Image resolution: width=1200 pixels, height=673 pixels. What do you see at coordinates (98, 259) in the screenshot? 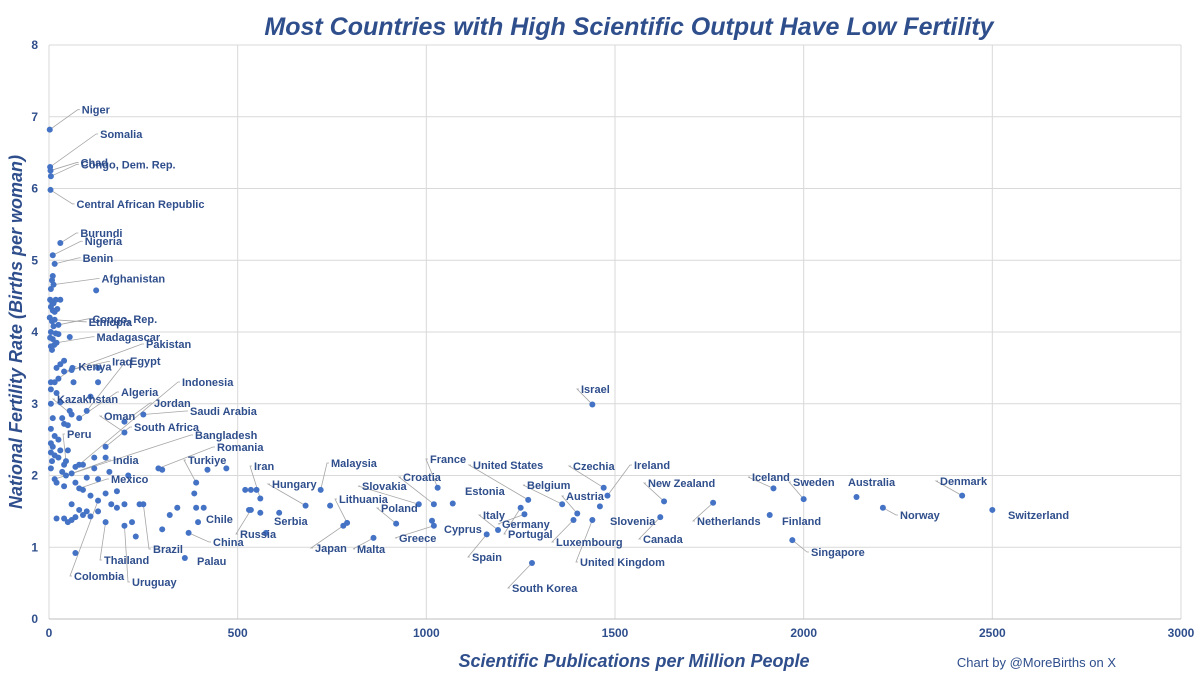
I see `point-label: Benin` at bounding box center [98, 259].